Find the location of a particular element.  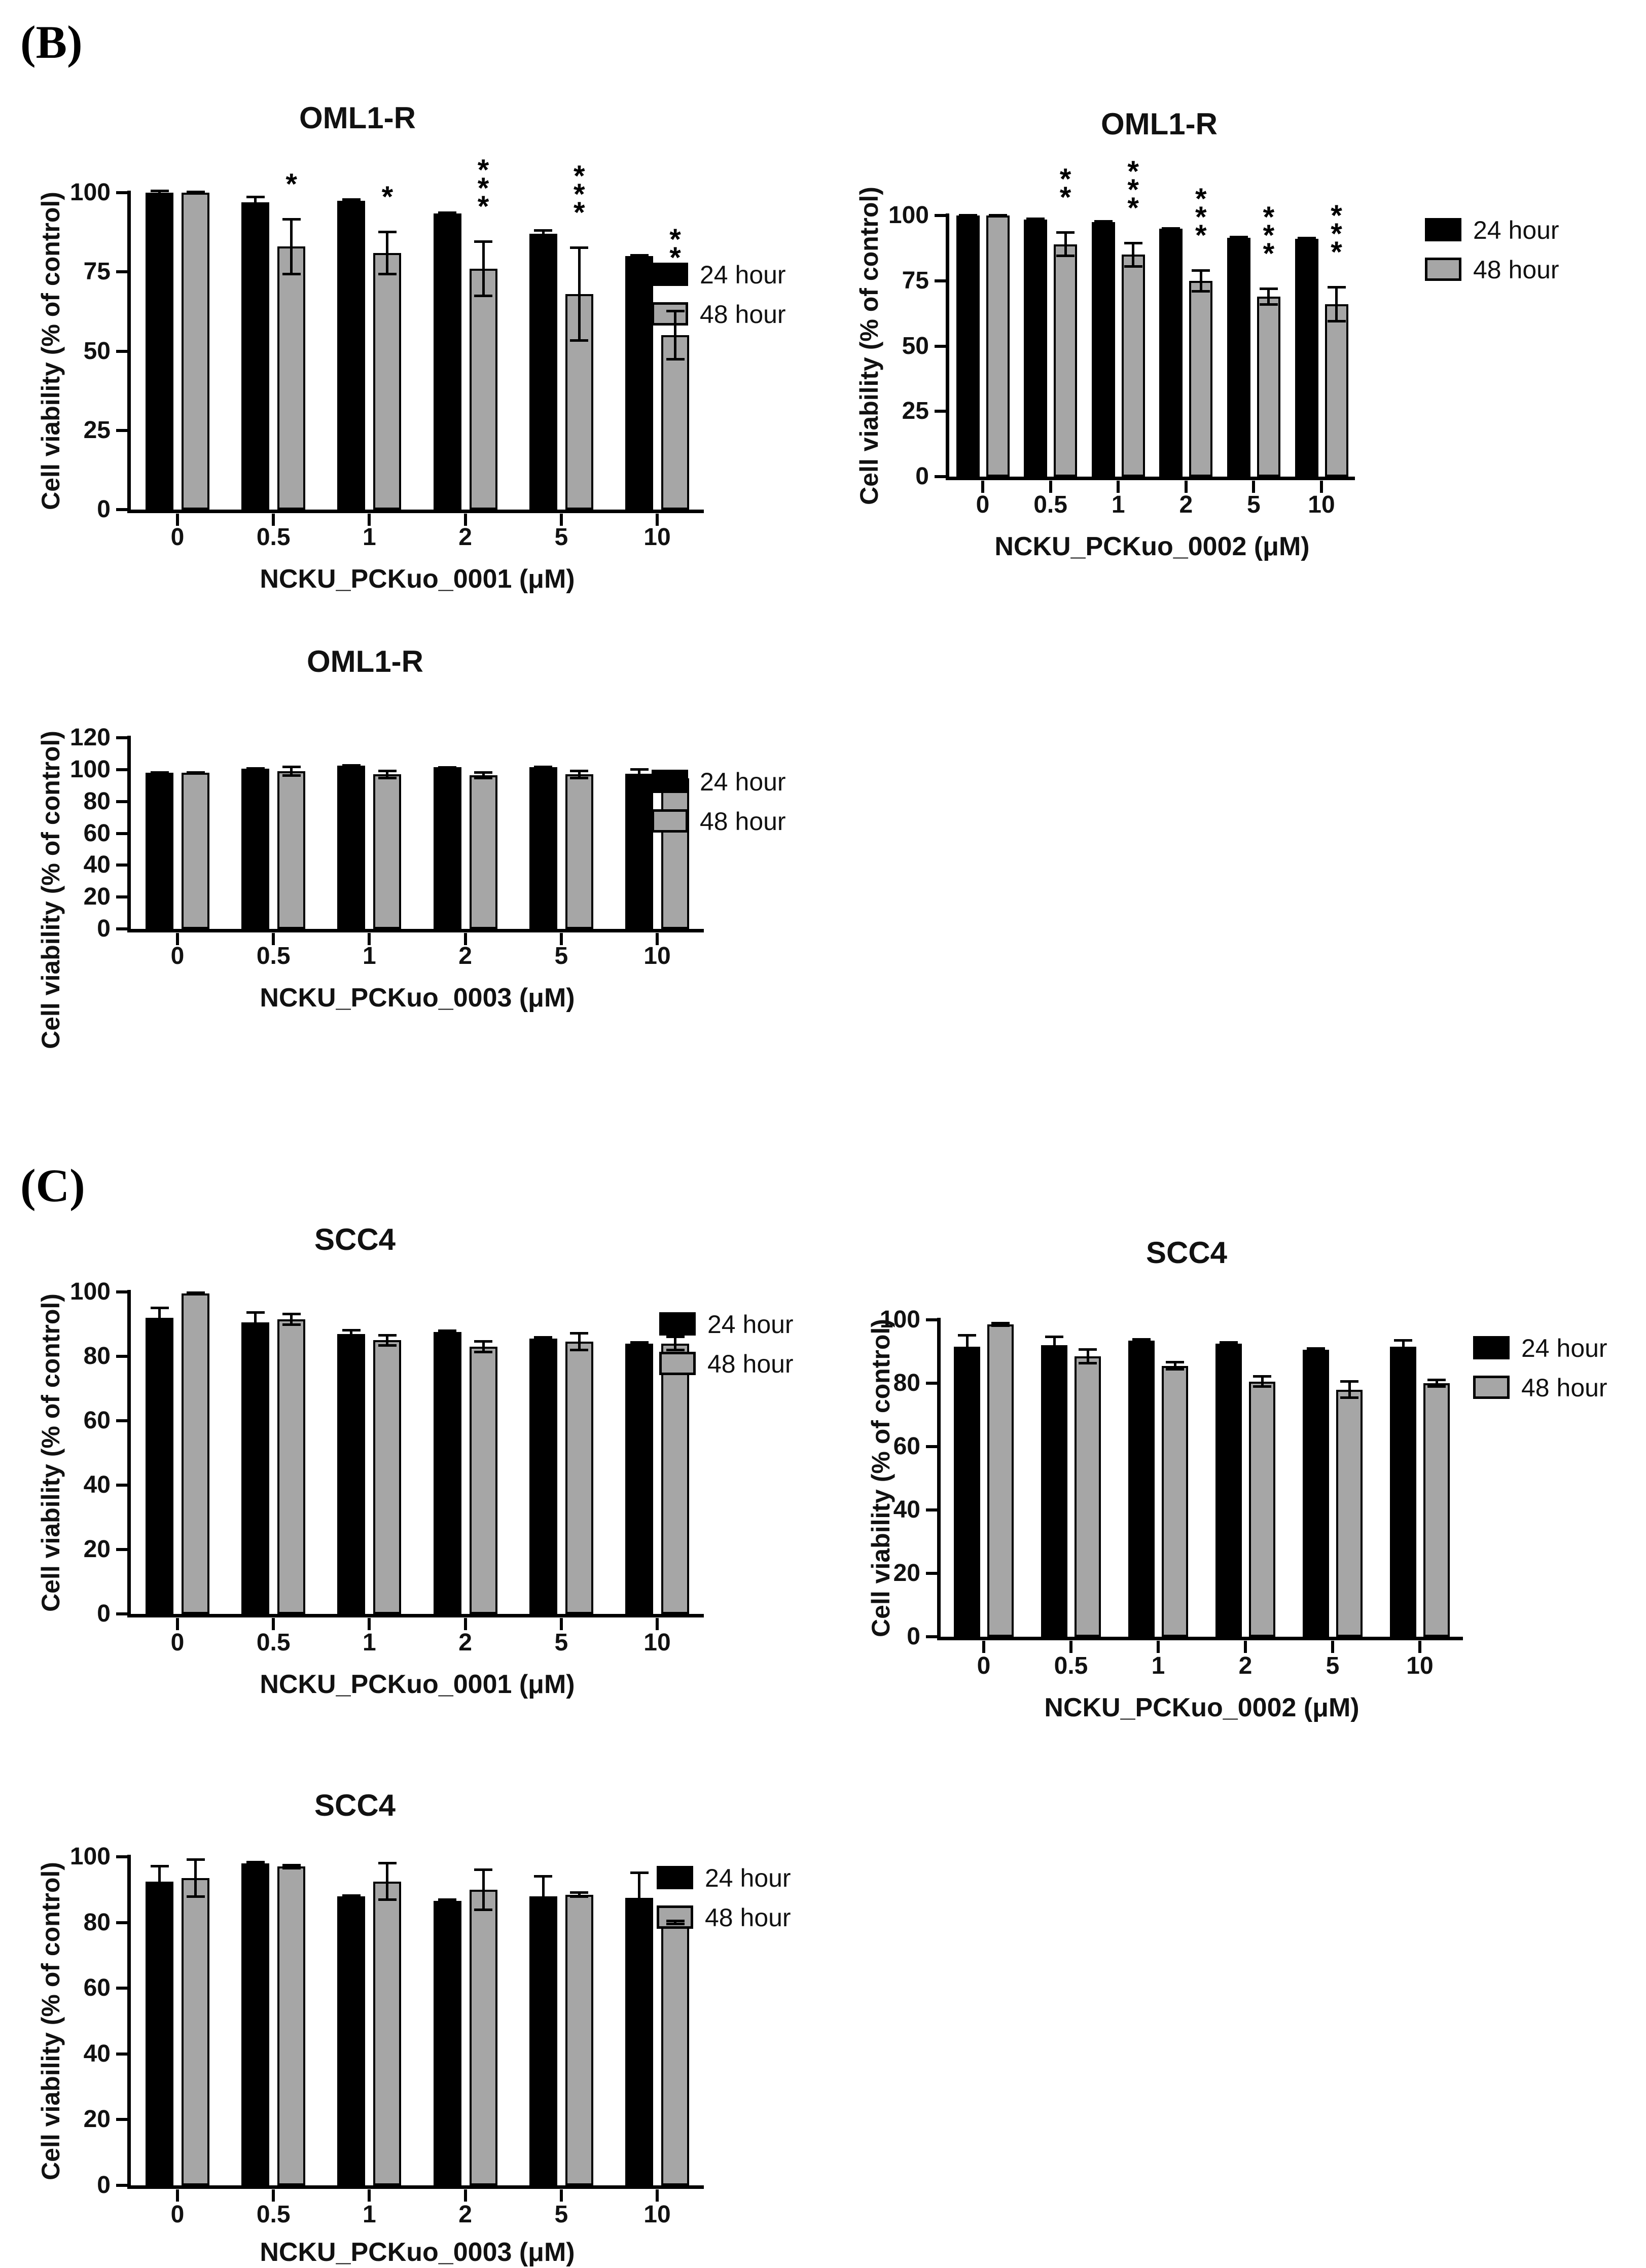

y-tick-label: 100 is located at coordinates (900, 1319).